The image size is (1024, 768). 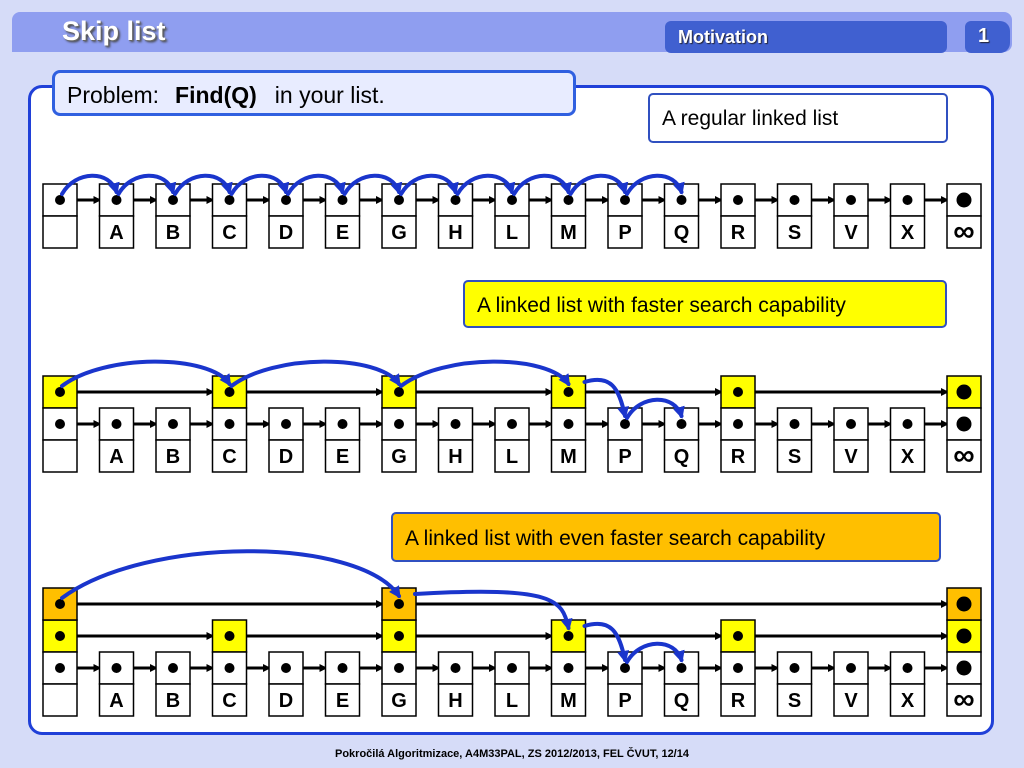 What do you see at coordinates (794, 216) in the screenshot?
I see `list-node: S` at bounding box center [794, 216].